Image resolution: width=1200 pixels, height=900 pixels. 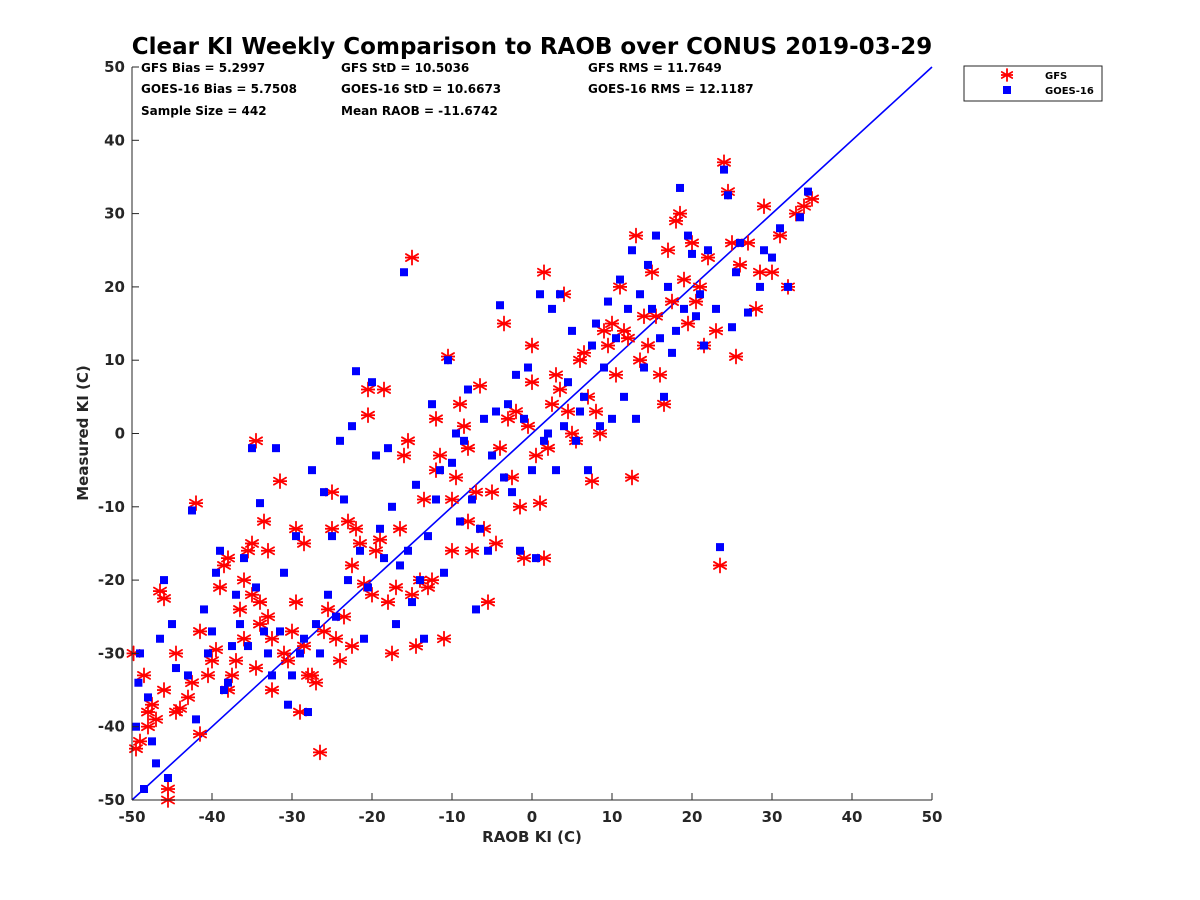 What do you see at coordinates (114, 140) in the screenshot?
I see `y-tick-label: 40` at bounding box center [114, 140].